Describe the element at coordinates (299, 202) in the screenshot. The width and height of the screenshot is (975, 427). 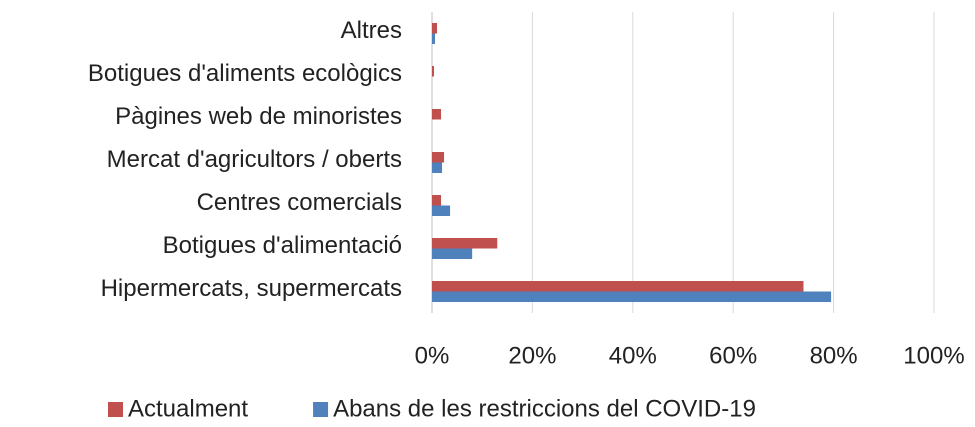
I see `y-tick-label: Centres comercials` at that location.